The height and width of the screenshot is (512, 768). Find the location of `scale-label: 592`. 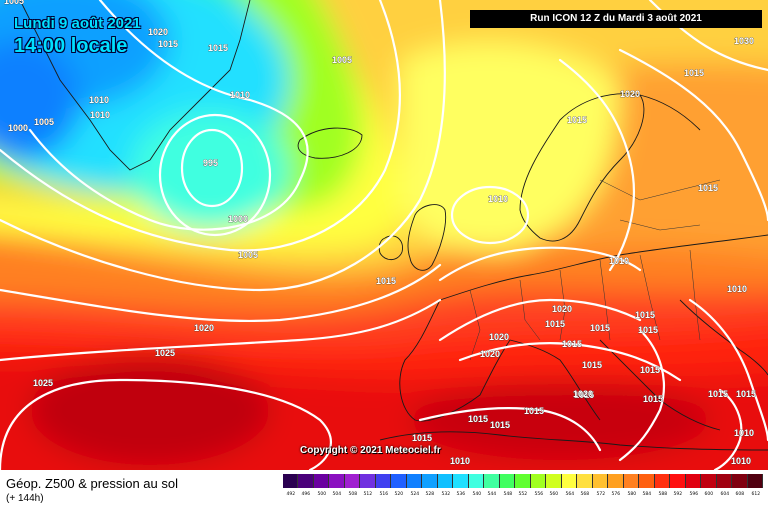

scale-label: 592 is located at coordinates (678, 494).